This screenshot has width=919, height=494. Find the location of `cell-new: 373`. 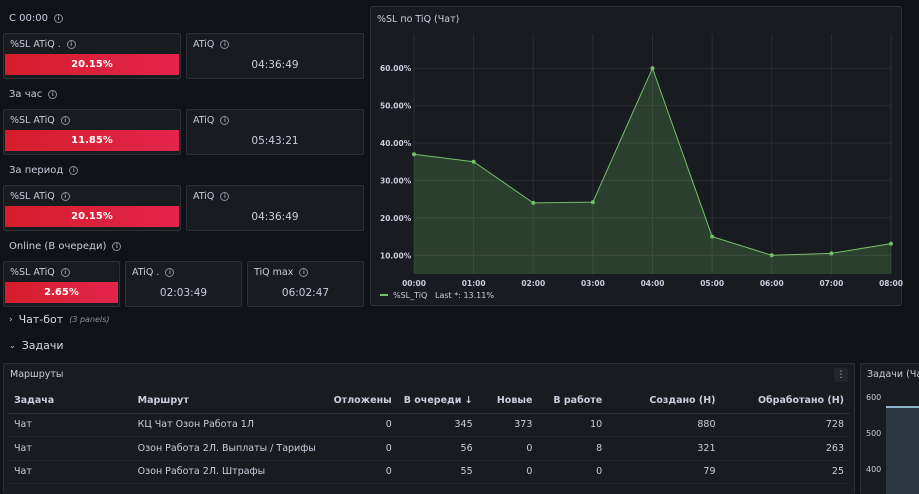

cell-new: 373 is located at coordinates (508, 425).